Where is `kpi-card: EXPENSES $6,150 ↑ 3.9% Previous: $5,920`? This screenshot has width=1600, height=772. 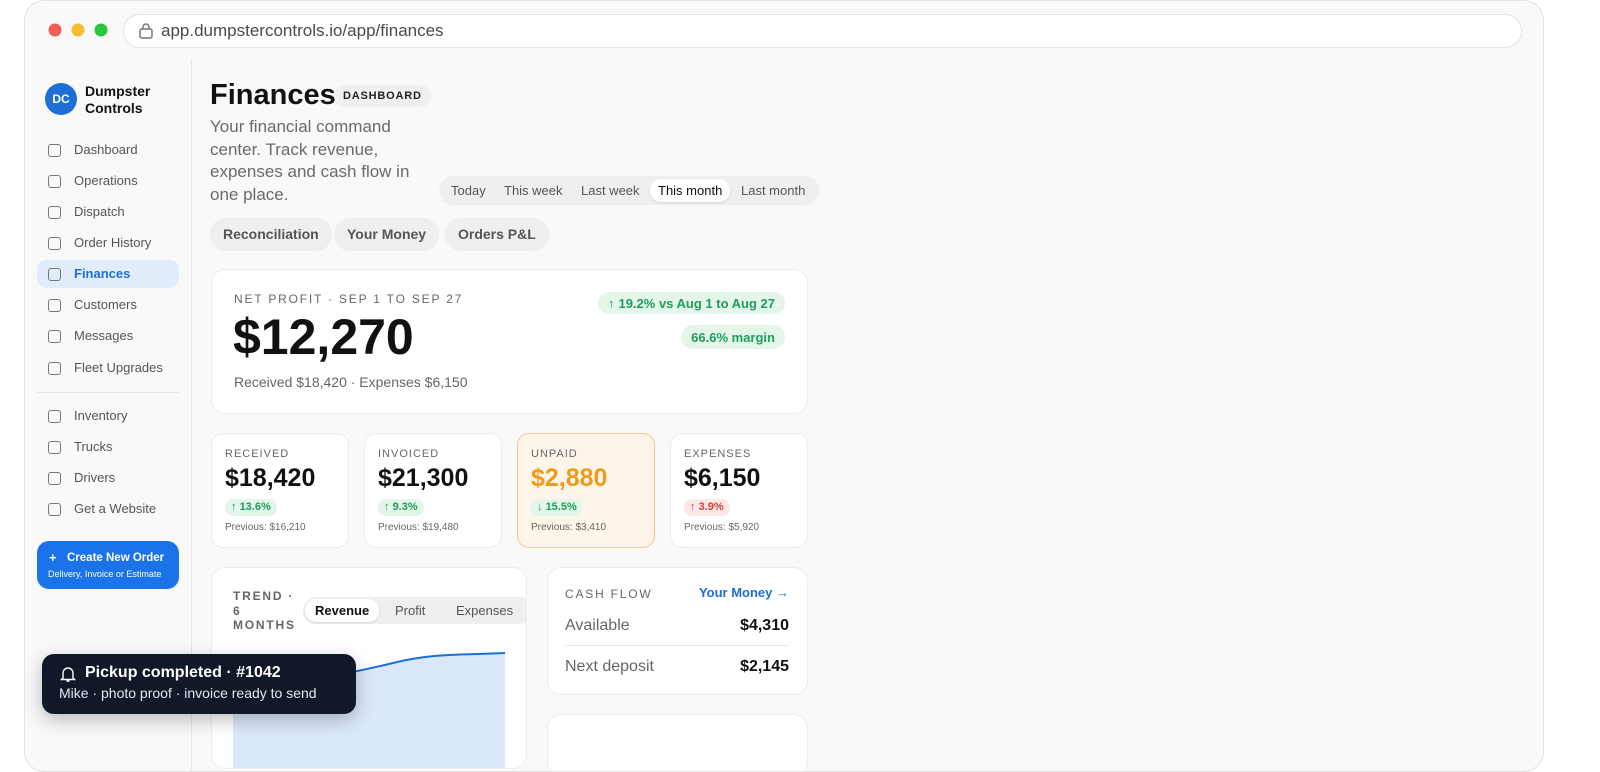
kpi-card: EXPENSES $6,150 ↑ 3.9% Previous: $5,920 is located at coordinates (739, 490).